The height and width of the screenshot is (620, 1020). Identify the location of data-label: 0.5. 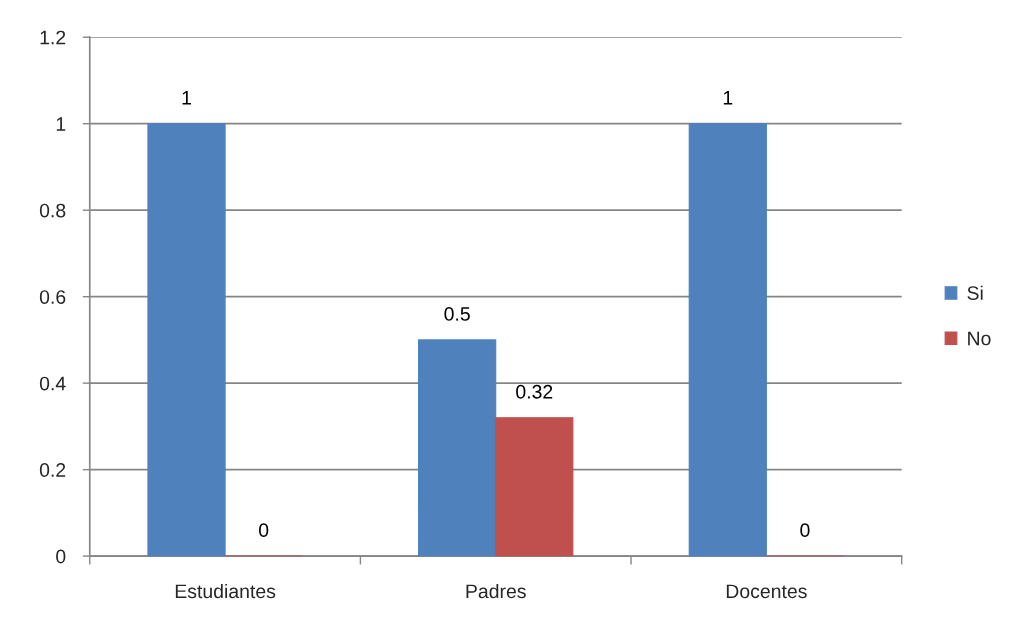
(457, 314).